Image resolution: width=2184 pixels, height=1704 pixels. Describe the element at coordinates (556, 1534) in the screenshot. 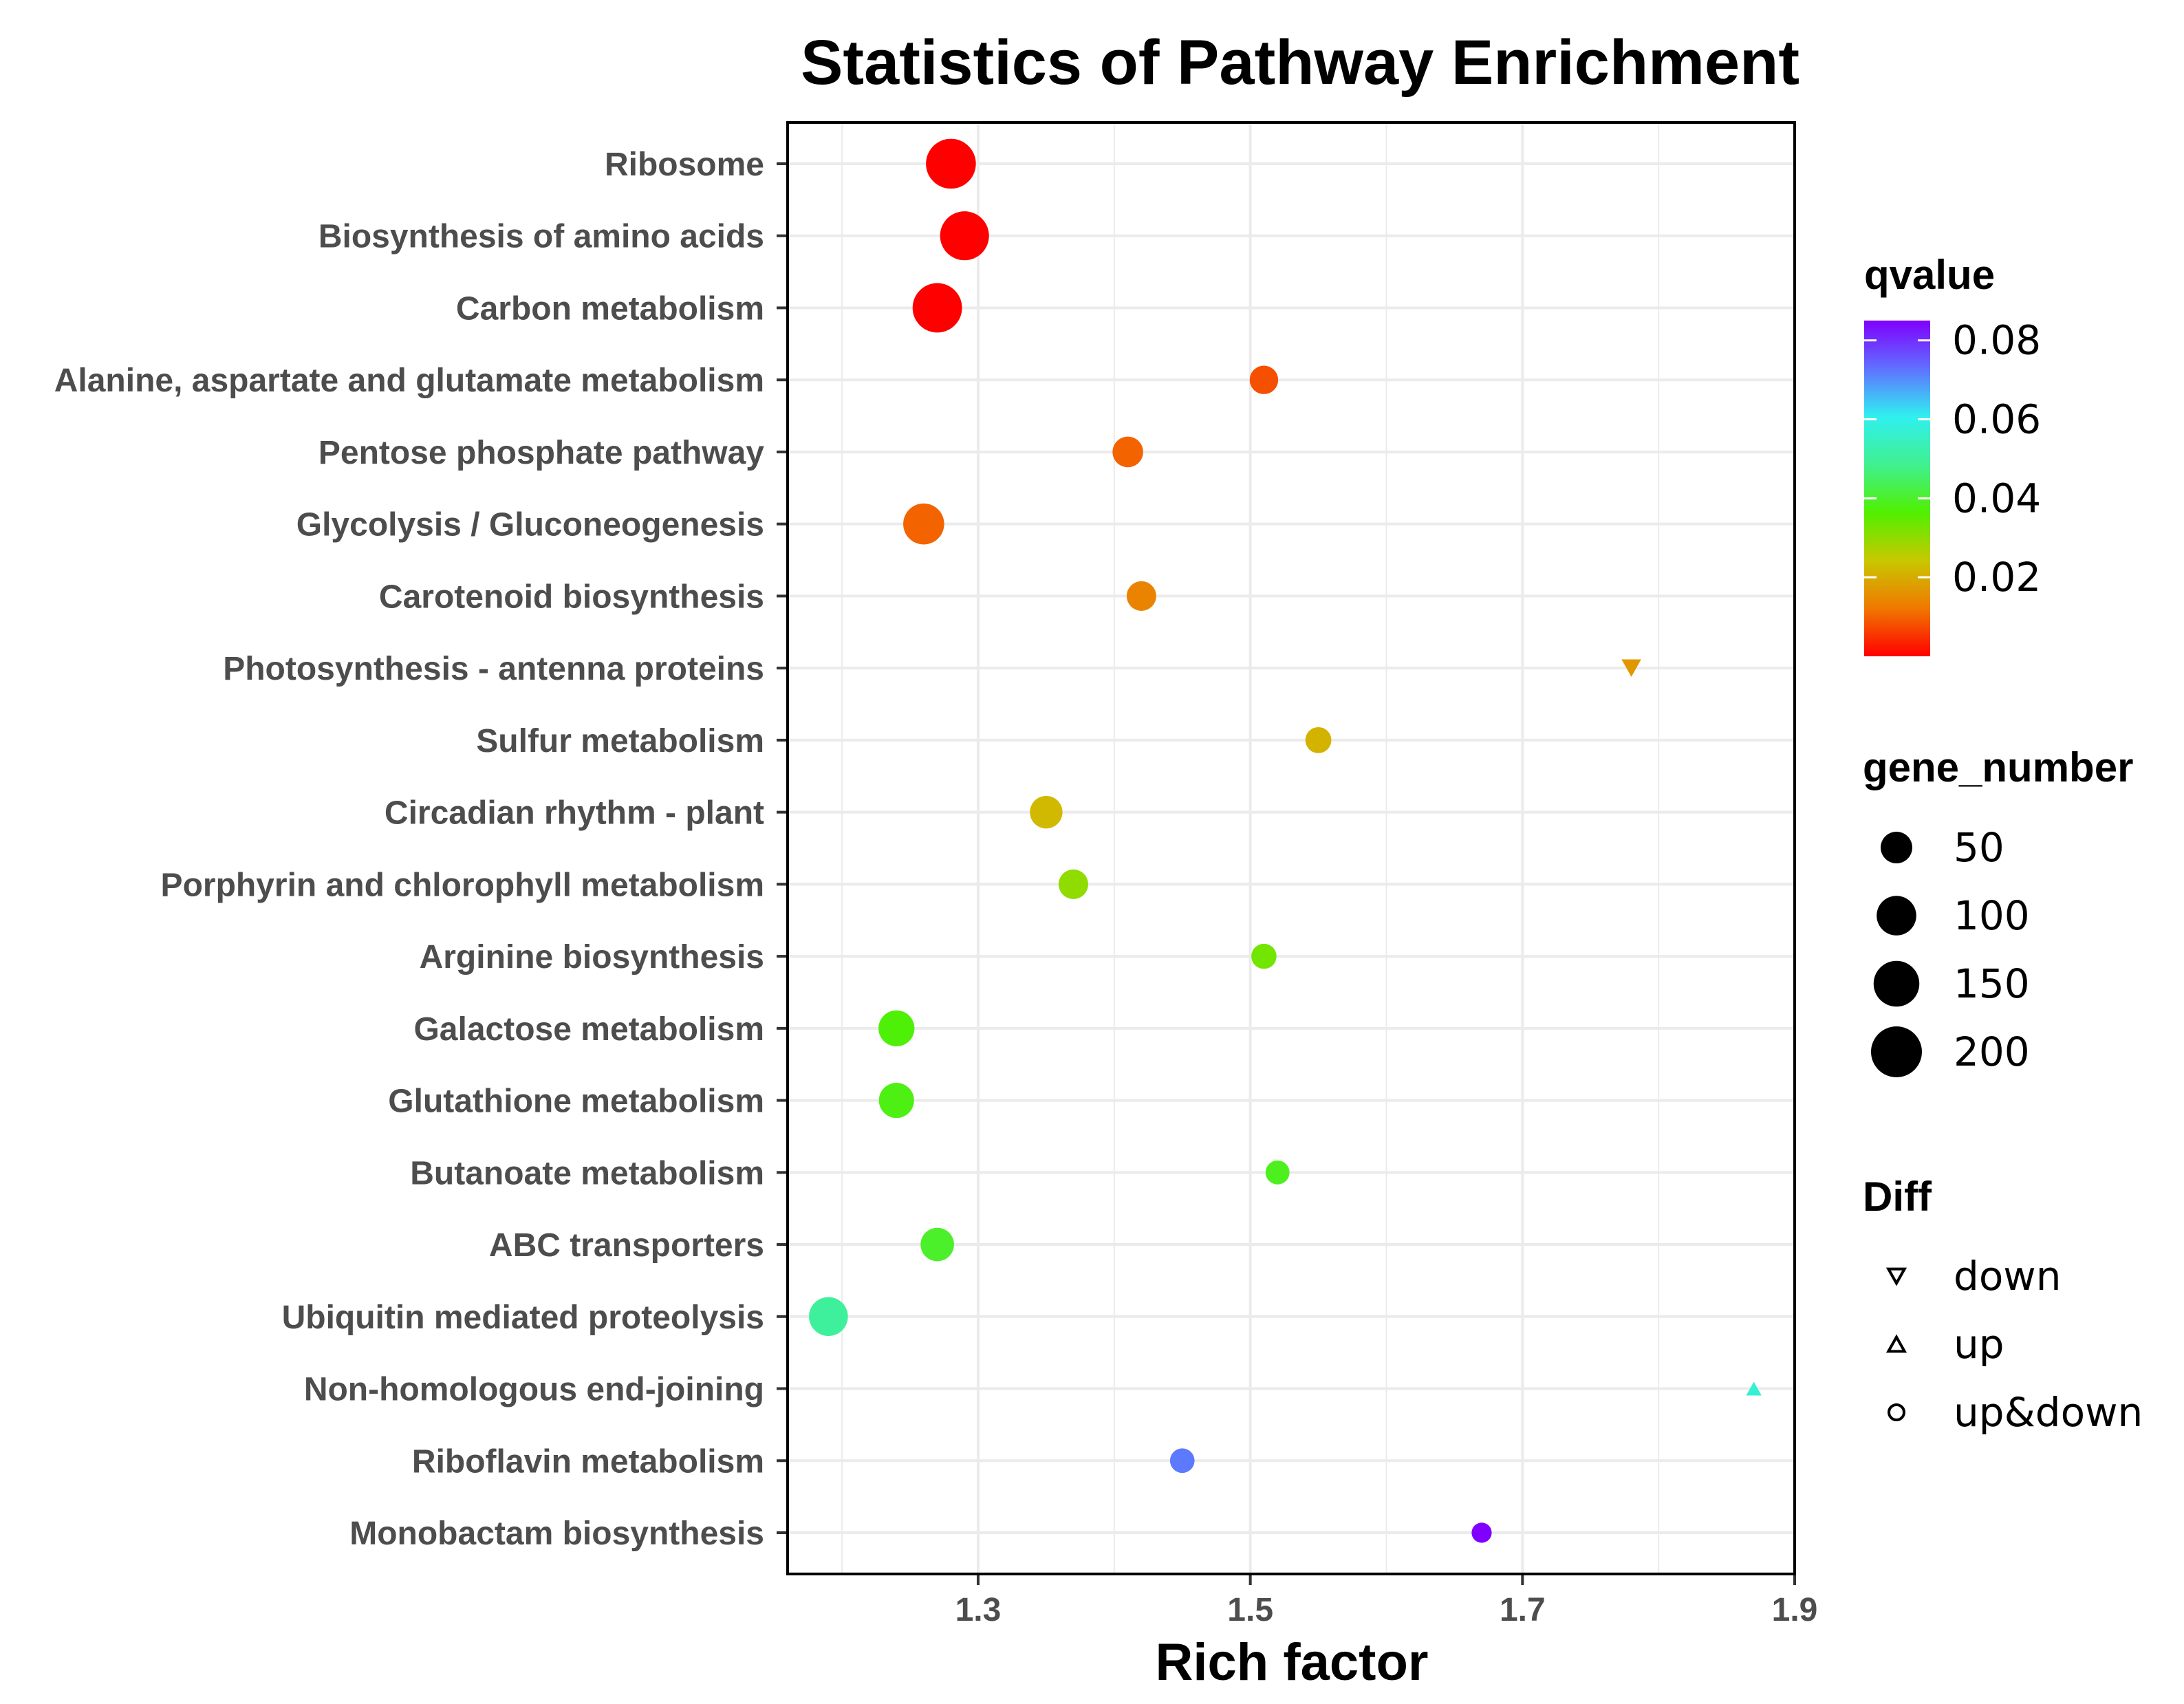

I see `y-tick-label: Monobactam biosynthesis` at that location.